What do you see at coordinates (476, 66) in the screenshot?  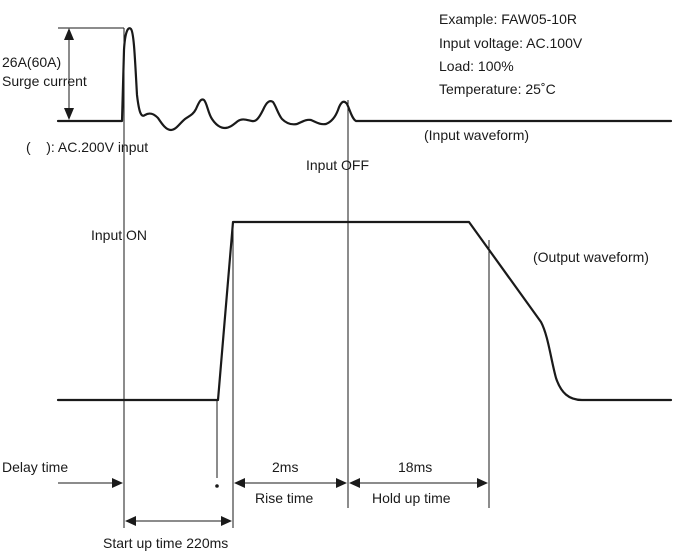 I see `example-load-label: Load: 100%` at bounding box center [476, 66].